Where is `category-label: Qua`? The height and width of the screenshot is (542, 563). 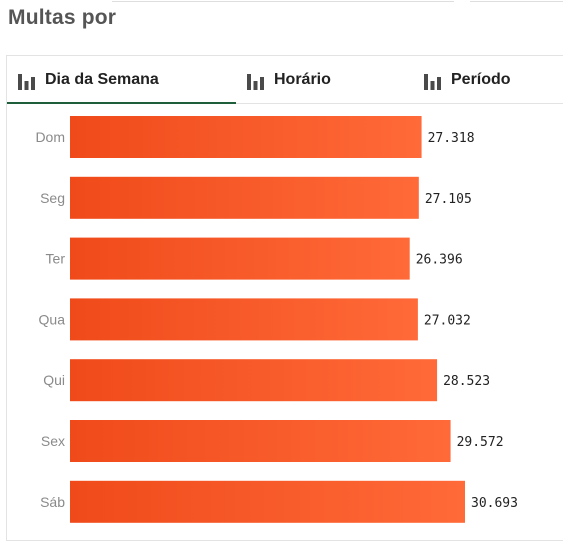
category-label: Qua is located at coordinates (52, 319).